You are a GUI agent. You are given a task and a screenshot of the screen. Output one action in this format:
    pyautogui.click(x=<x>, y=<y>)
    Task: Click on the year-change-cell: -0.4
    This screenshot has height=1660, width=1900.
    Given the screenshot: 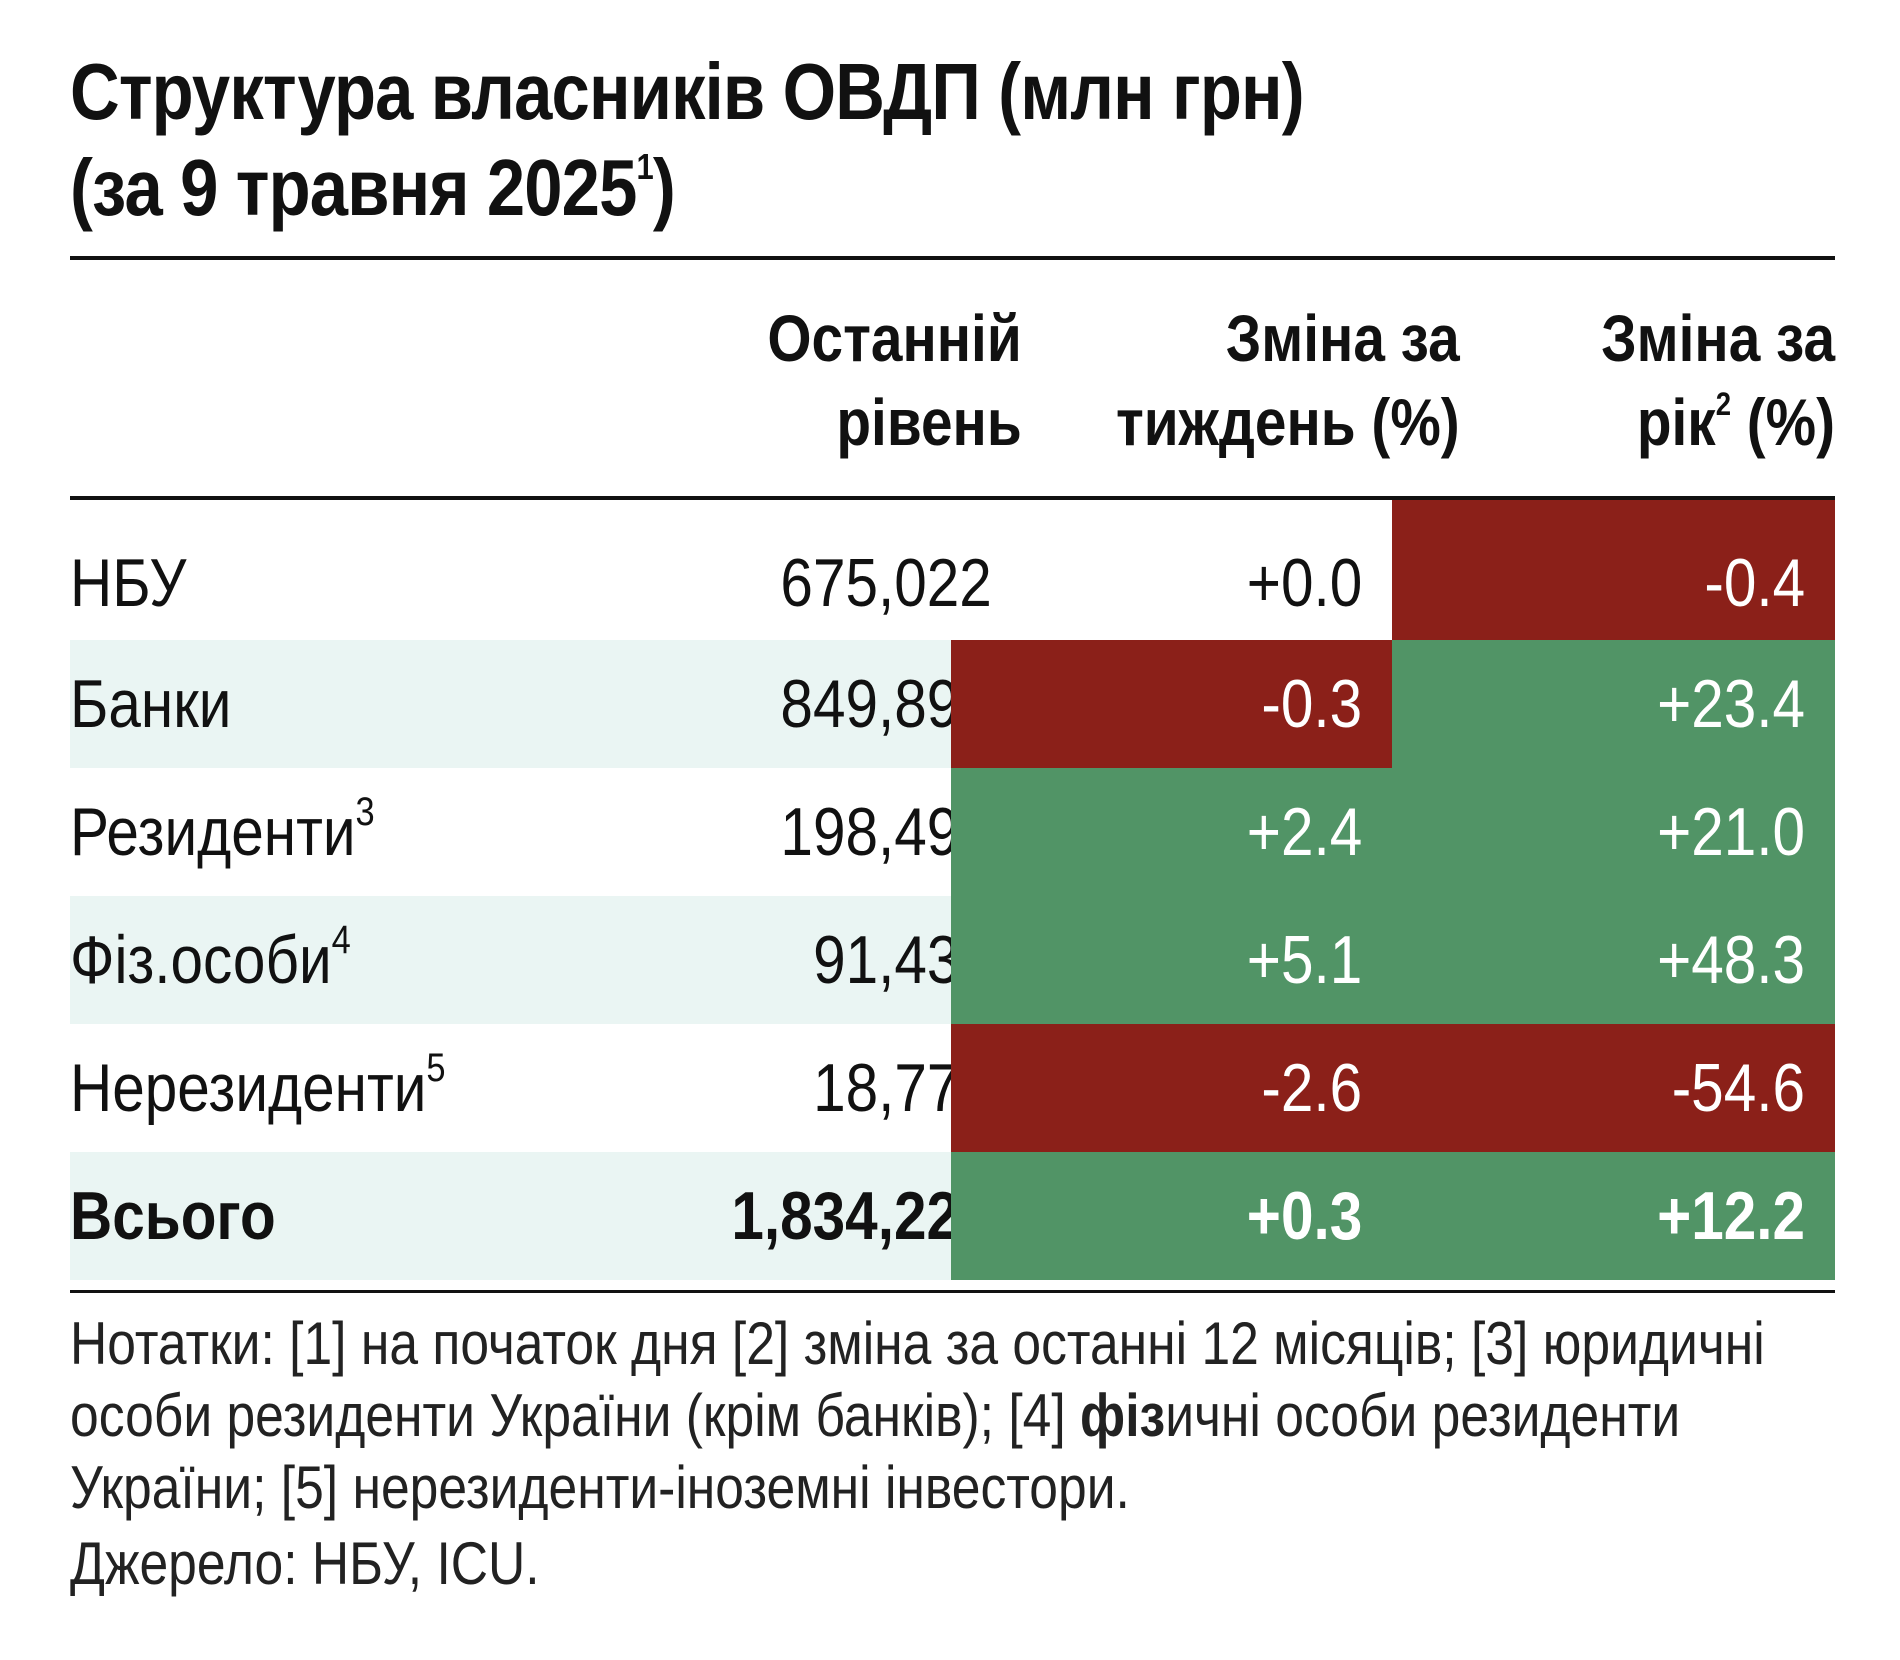 What is the action you would take?
    pyautogui.click(x=1613, y=570)
    